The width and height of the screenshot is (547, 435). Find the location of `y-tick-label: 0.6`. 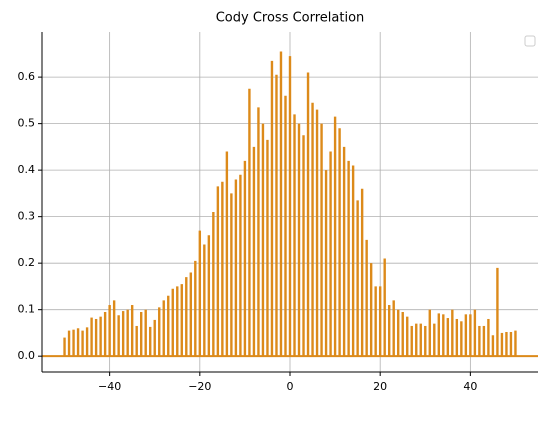

y-tick-label: 0.6 is located at coordinates (27, 76).